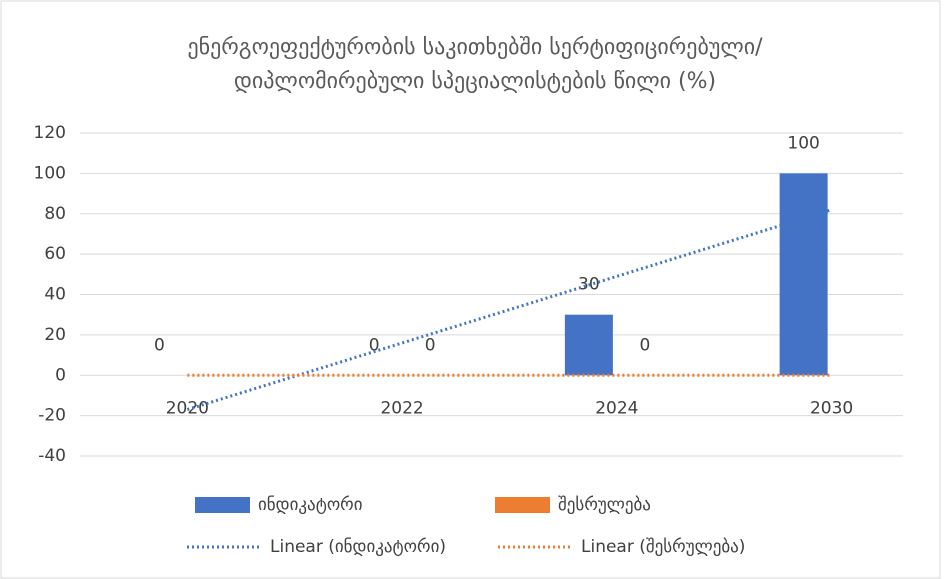 The height and width of the screenshot is (579, 951). I want to click on y-tick-label: 20, so click(55, 335).